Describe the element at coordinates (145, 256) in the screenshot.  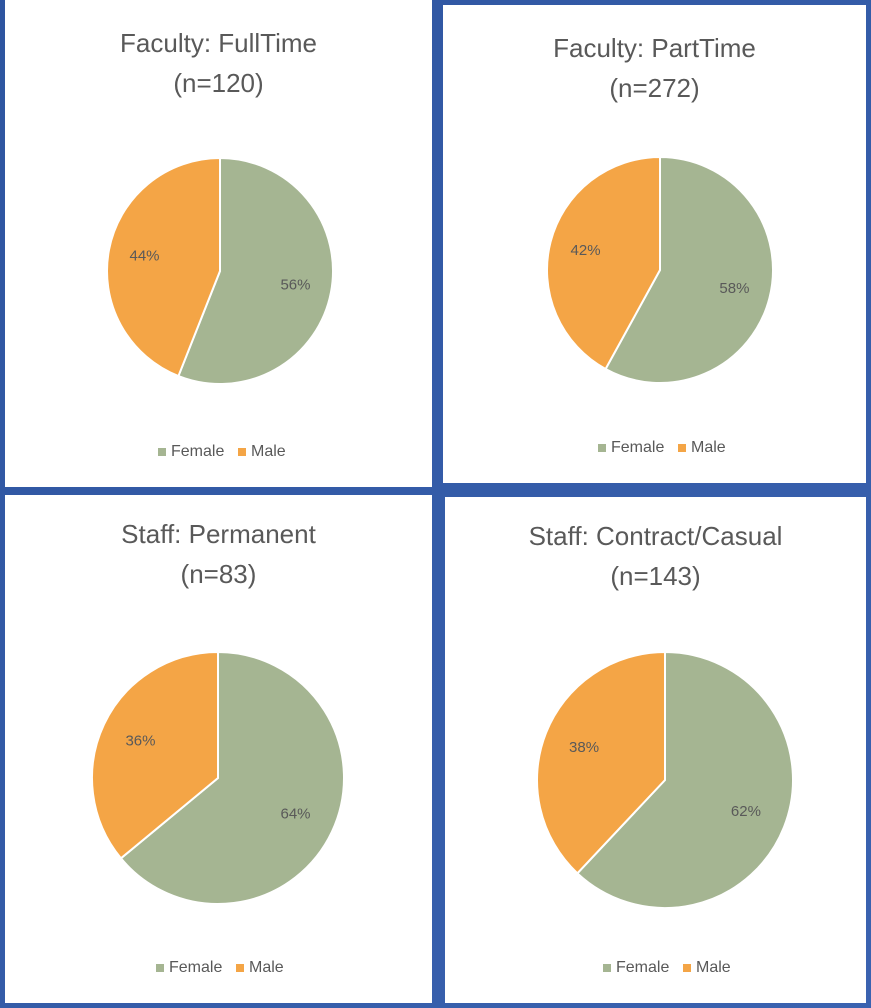
I see `data-label: 44%` at that location.